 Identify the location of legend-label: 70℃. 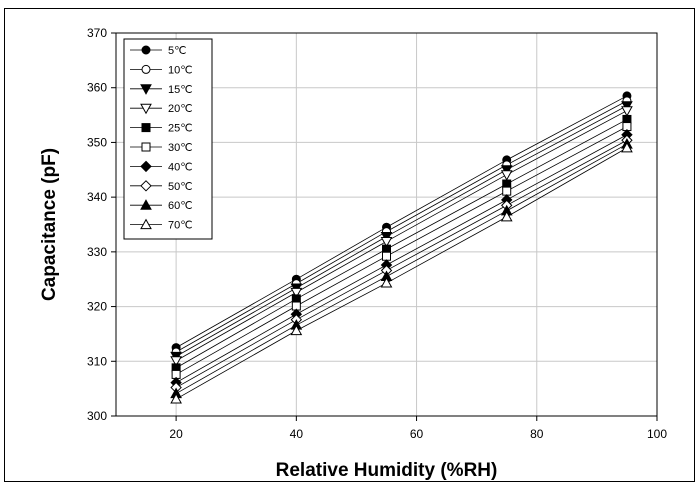
(180, 226).